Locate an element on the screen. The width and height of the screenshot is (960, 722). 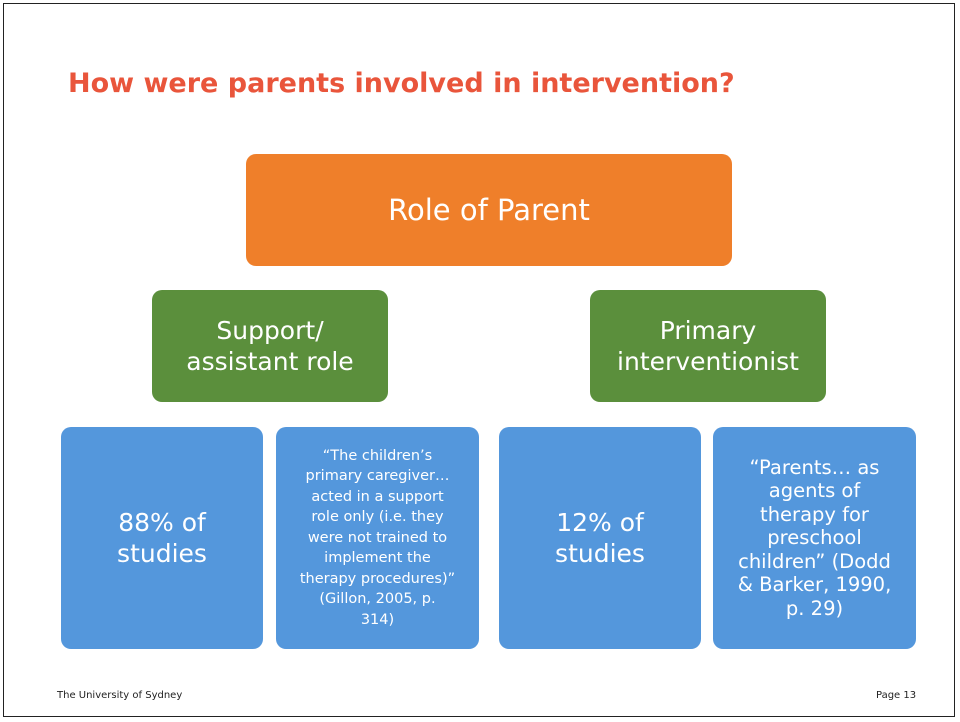
node-text-line: Support/ is located at coordinates (270, 330).